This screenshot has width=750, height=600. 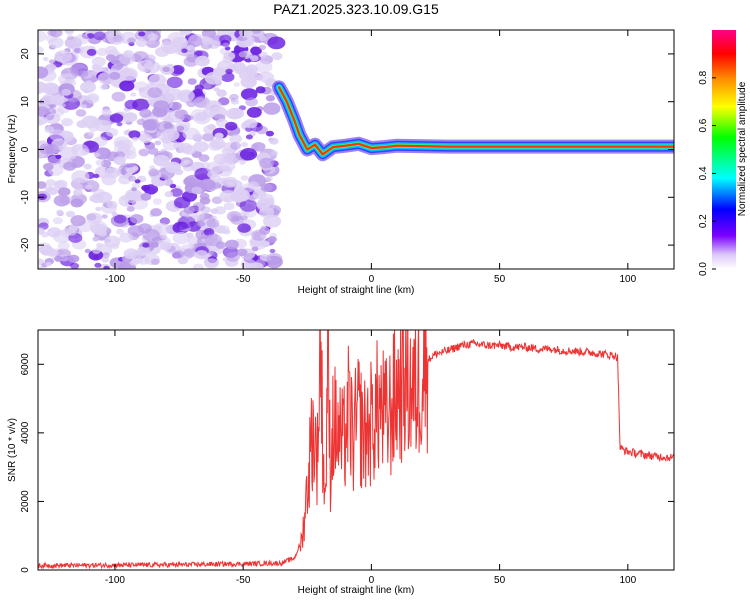 I want to click on y-tick-label: 20, so click(x=25, y=54).